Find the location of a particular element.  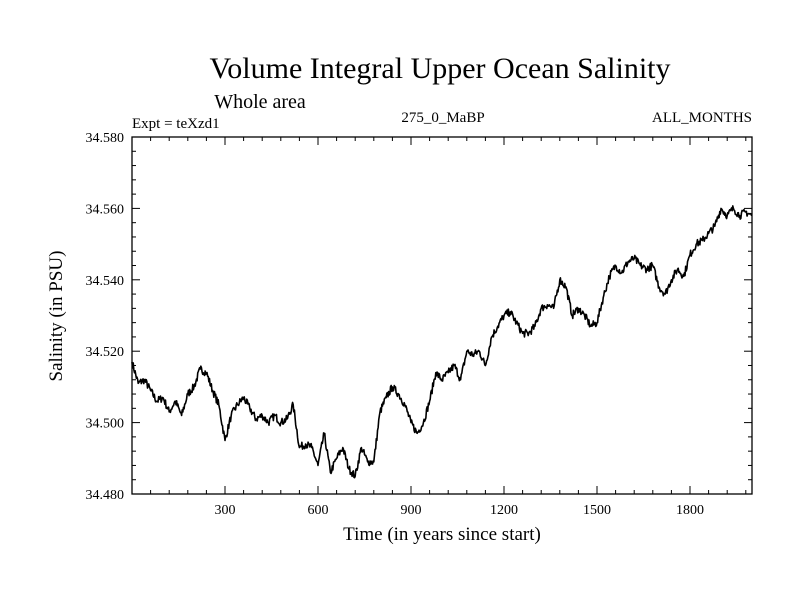

expt-label: Expt = teXzd1 is located at coordinates (176, 124).